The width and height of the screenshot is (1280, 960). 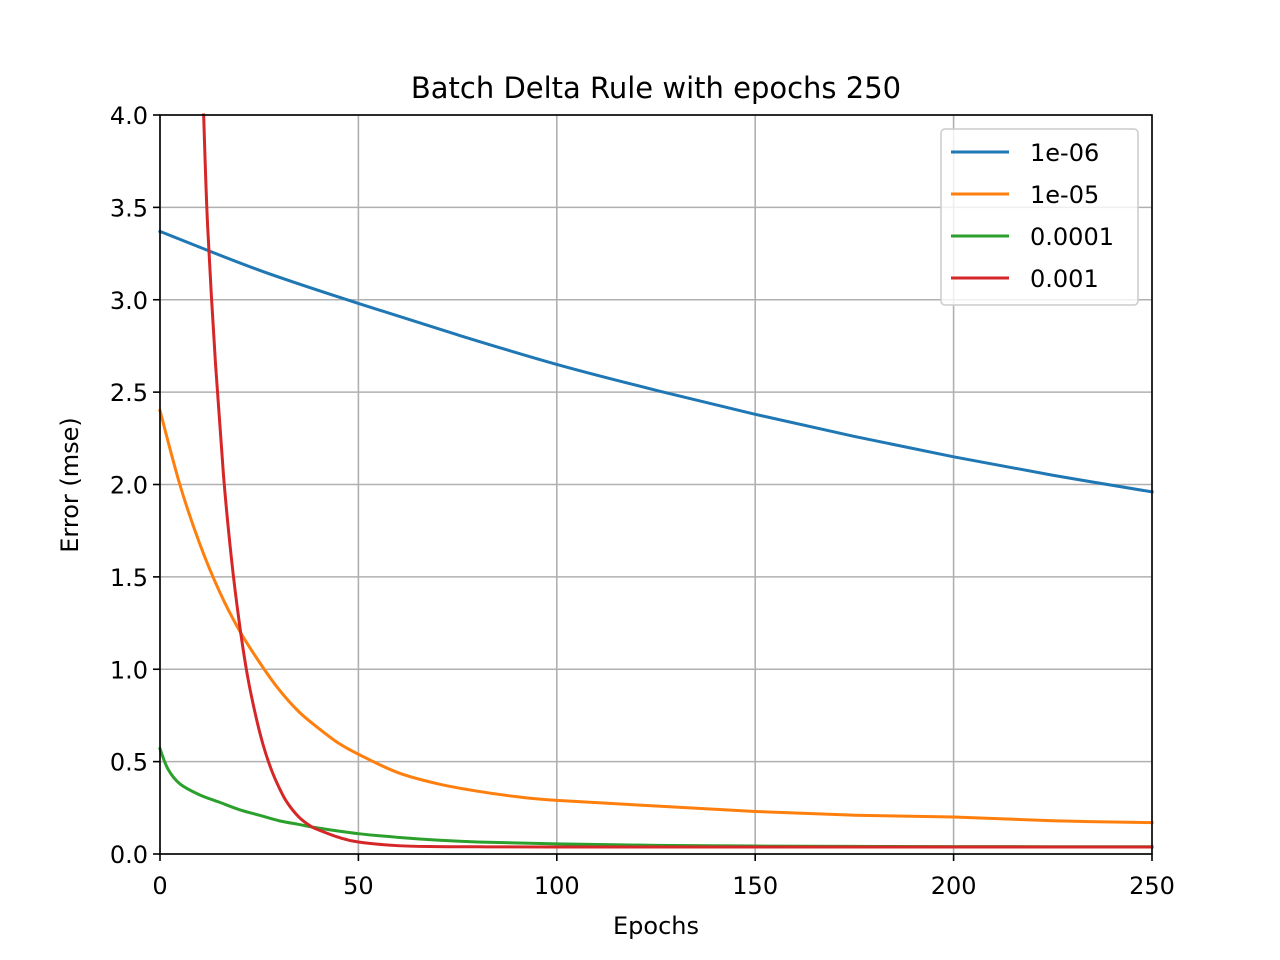 I want to click on legend-label: 1e-05, so click(x=1064, y=195).